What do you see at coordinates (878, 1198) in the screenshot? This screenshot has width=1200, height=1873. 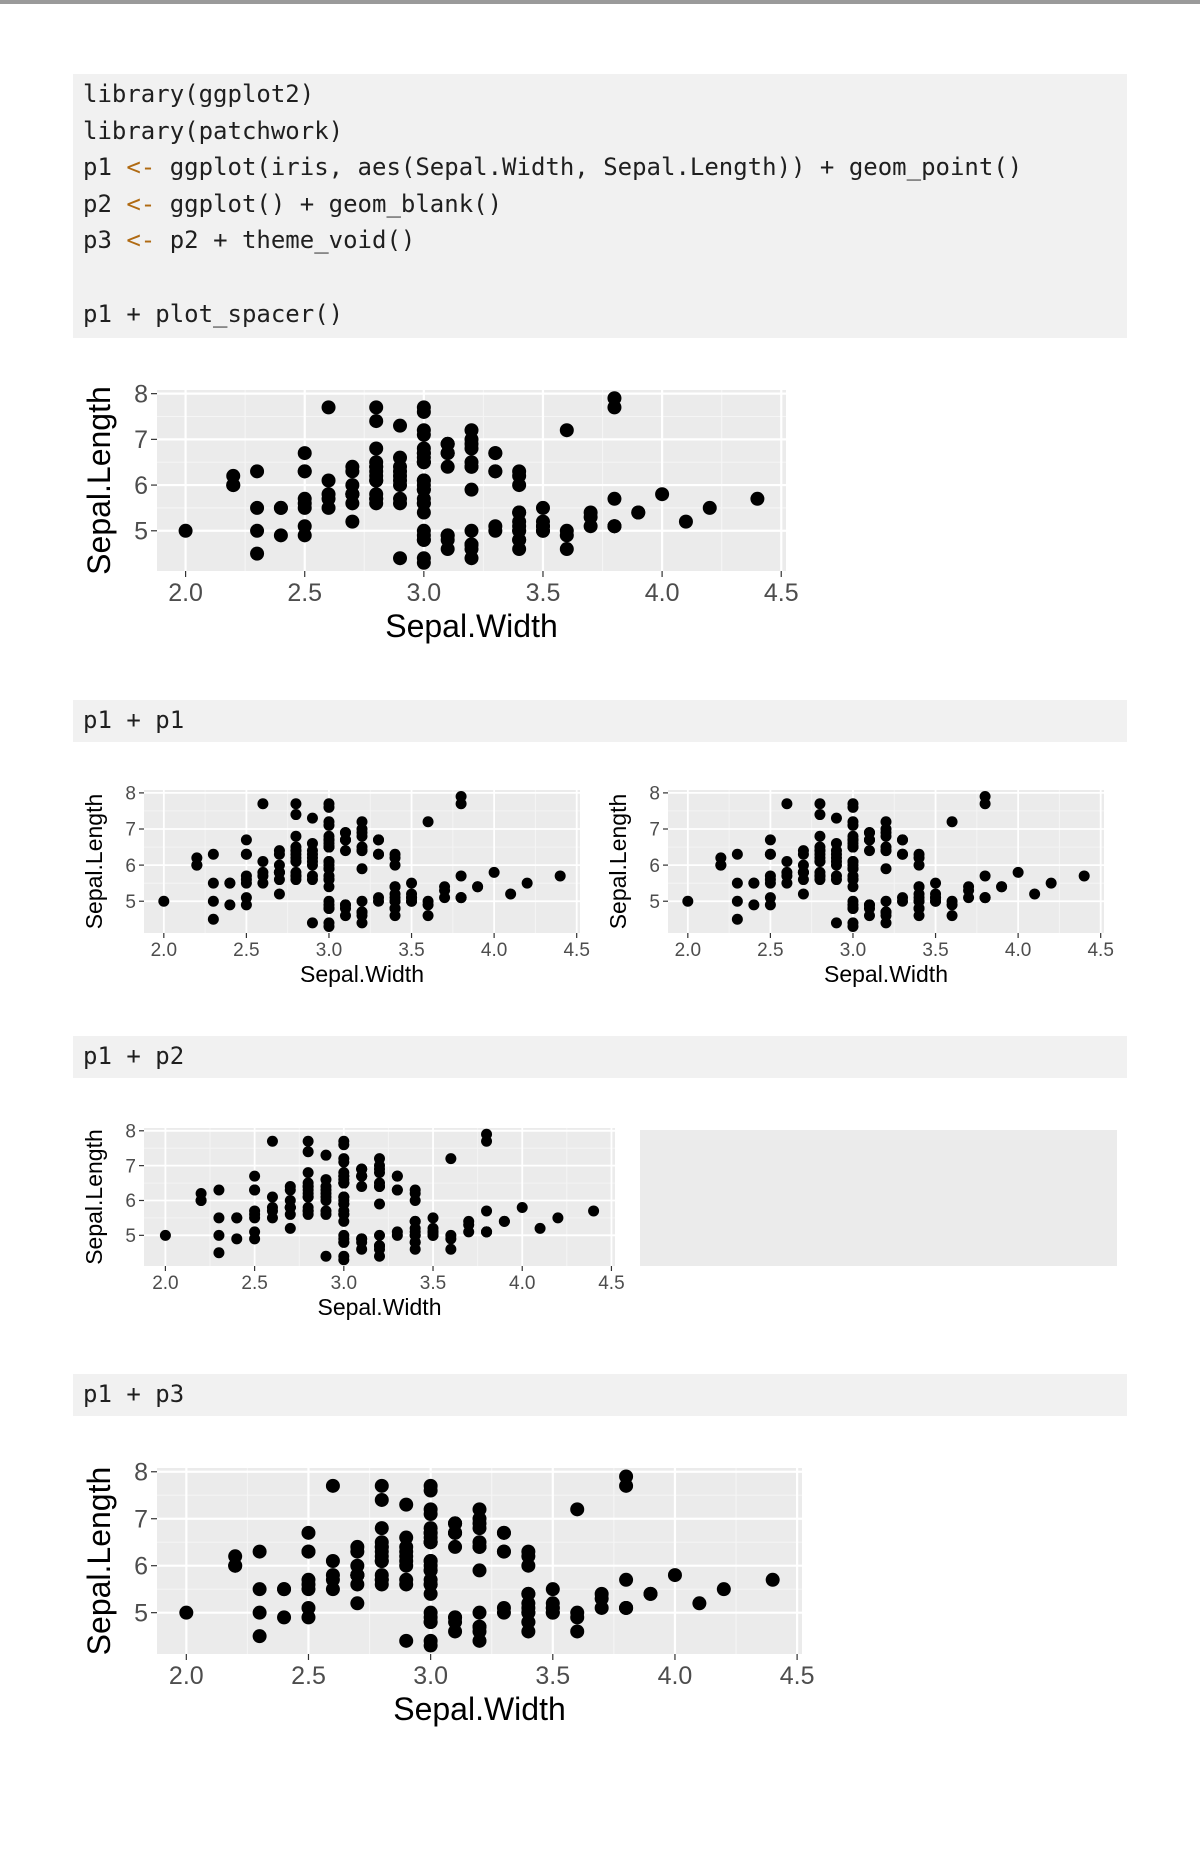 I see `blank-panel-p2` at bounding box center [878, 1198].